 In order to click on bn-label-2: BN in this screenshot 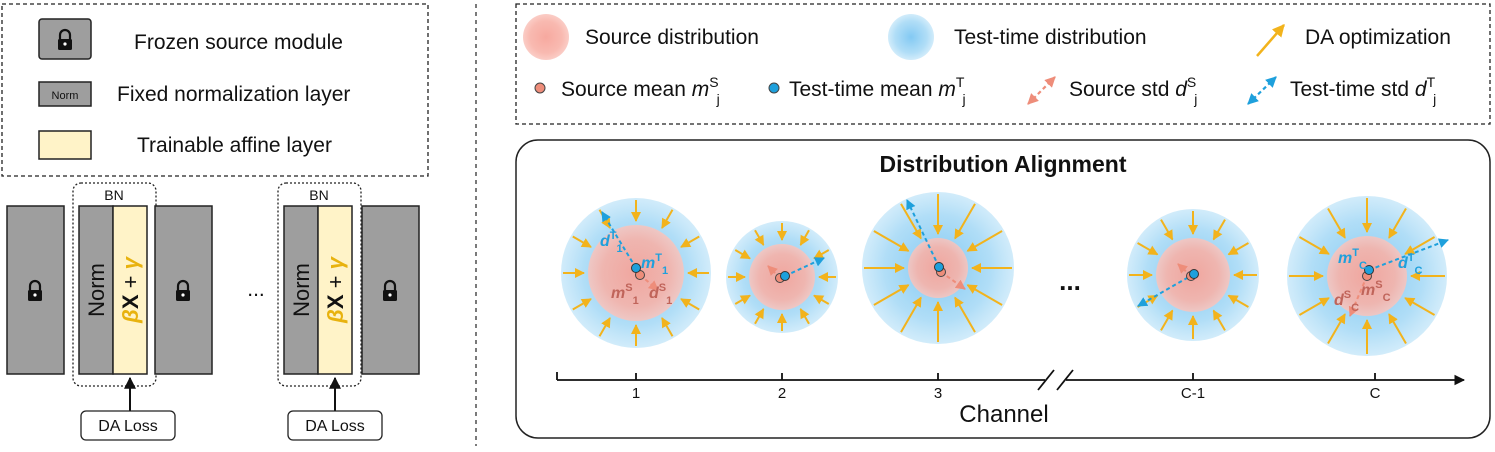, I will do `click(318, 195)`.